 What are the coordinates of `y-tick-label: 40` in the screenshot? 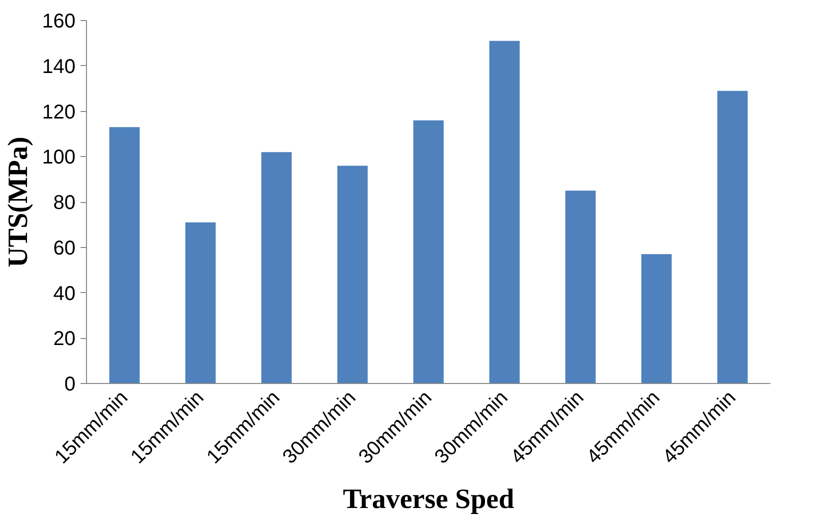 It's located at (64, 293).